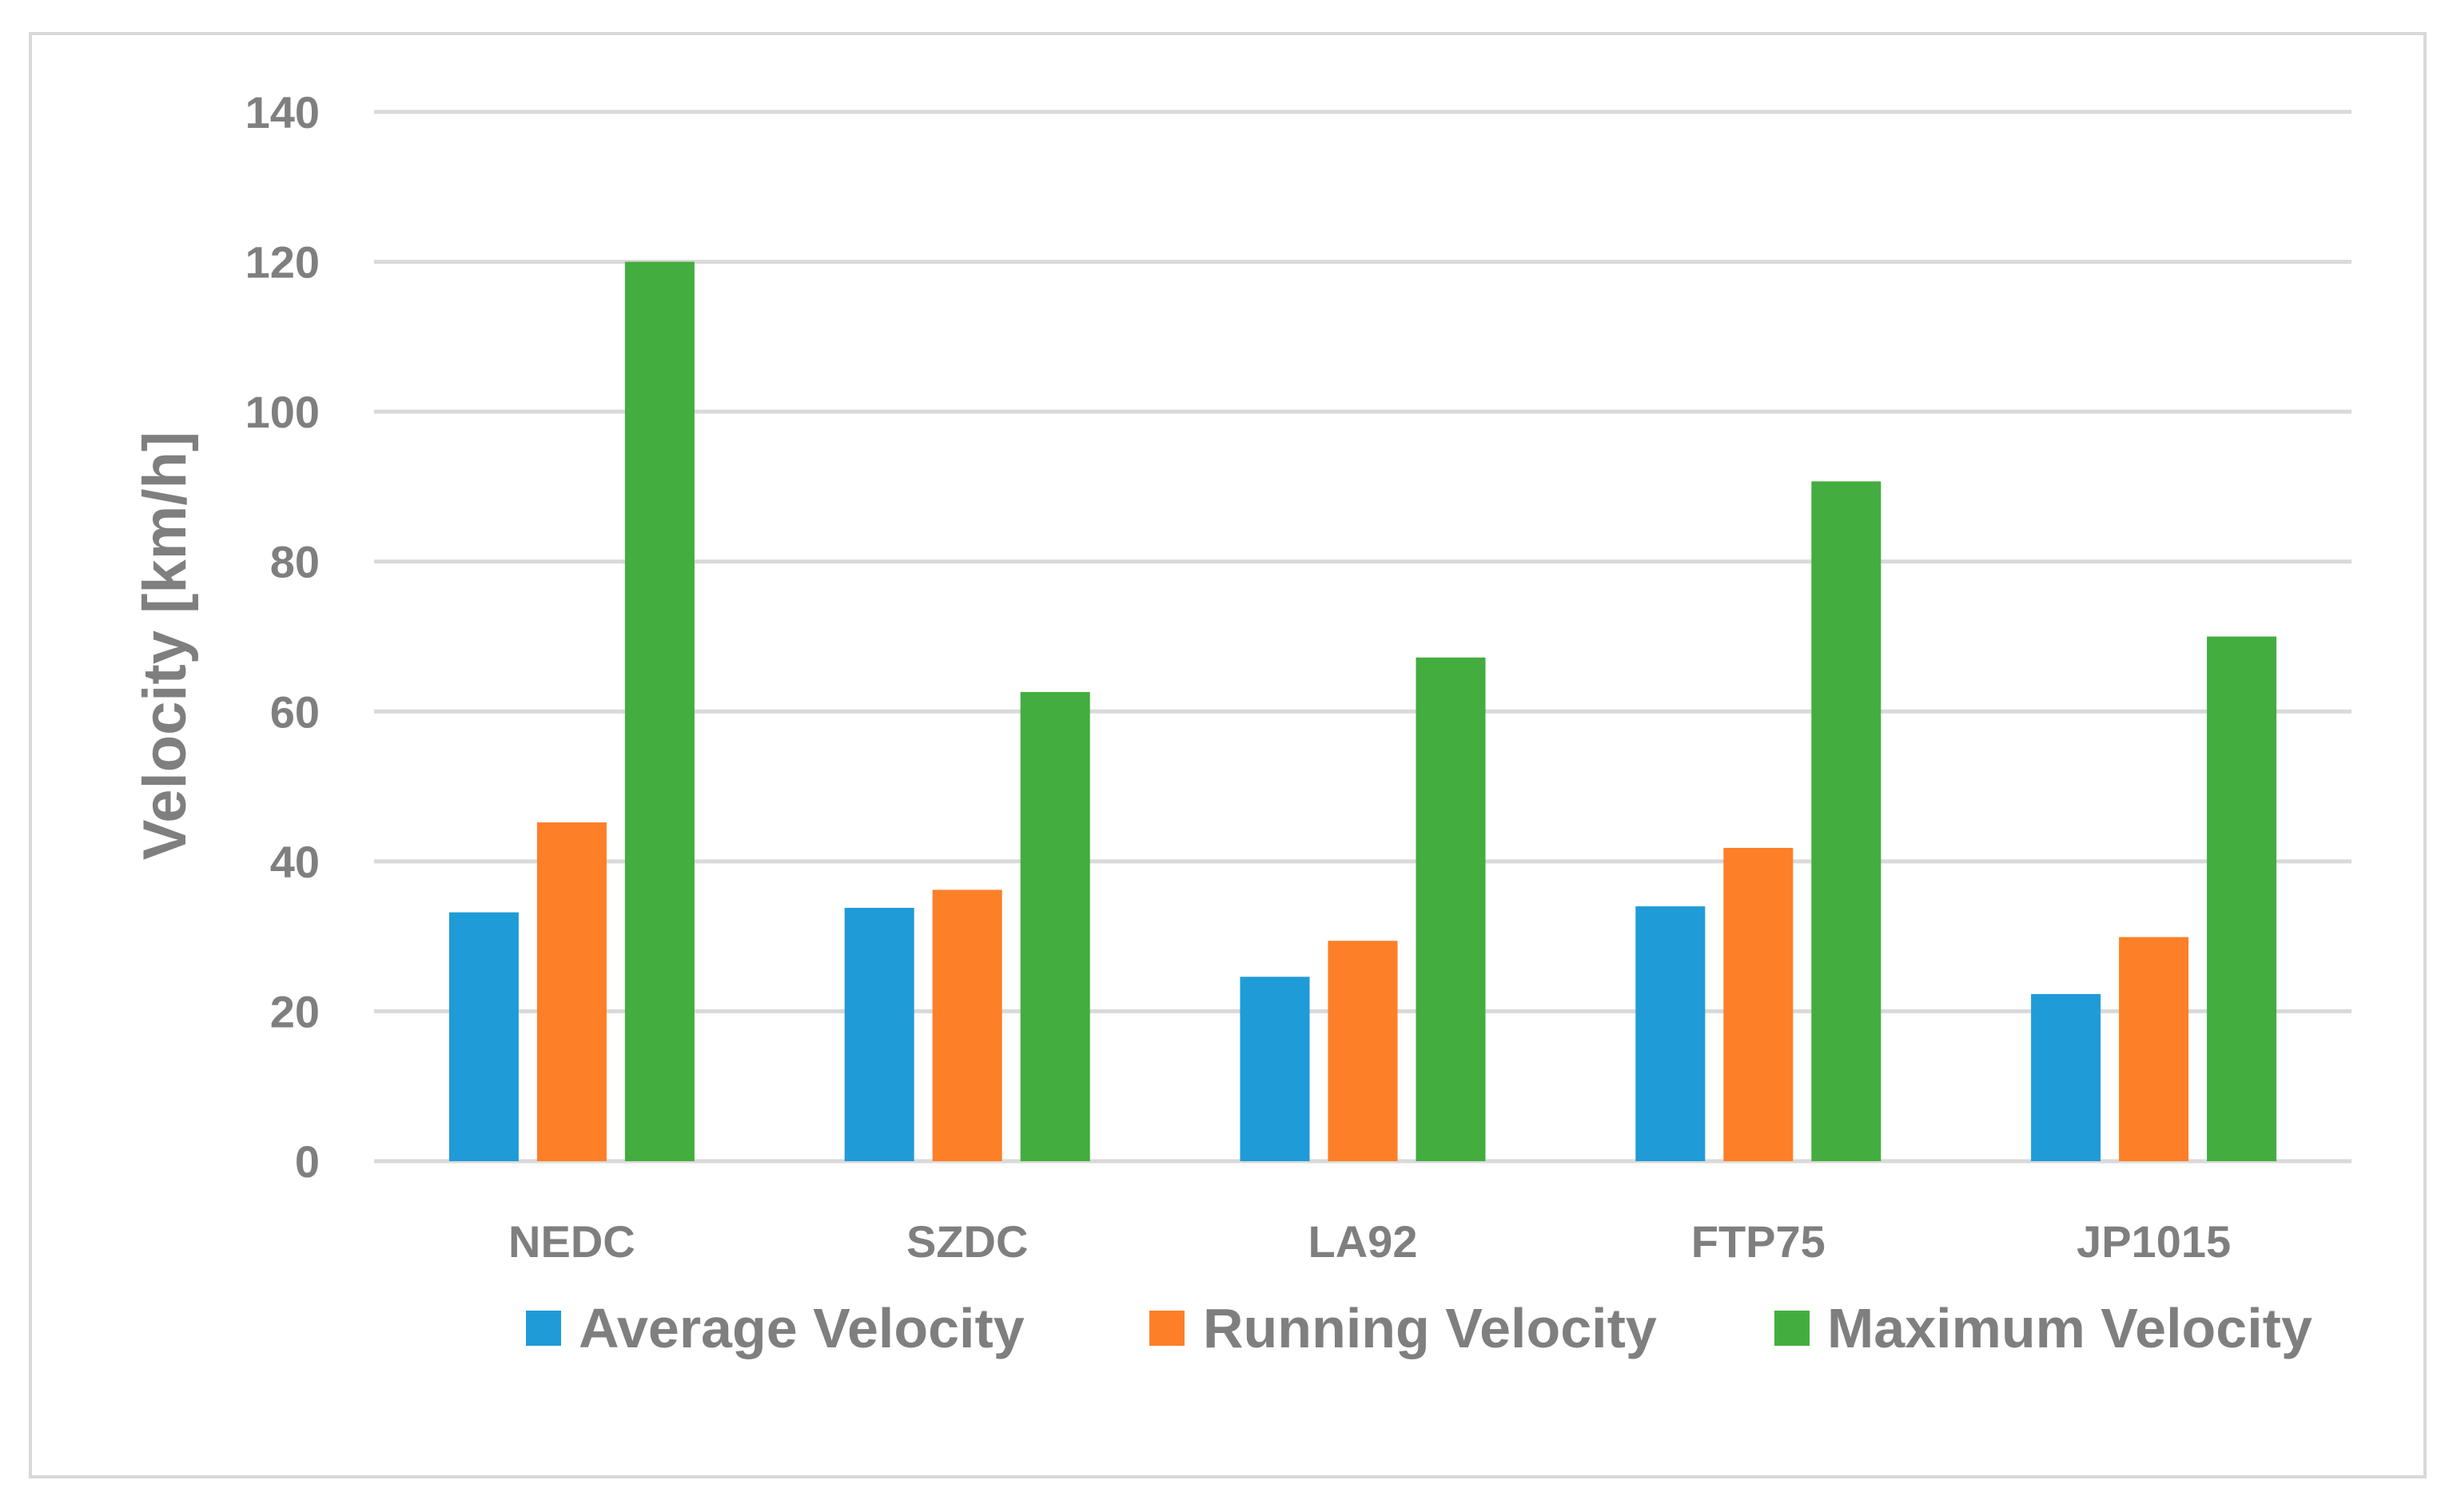  I want to click on bar-jp1015-maximum-velocity, so click(2242, 898).